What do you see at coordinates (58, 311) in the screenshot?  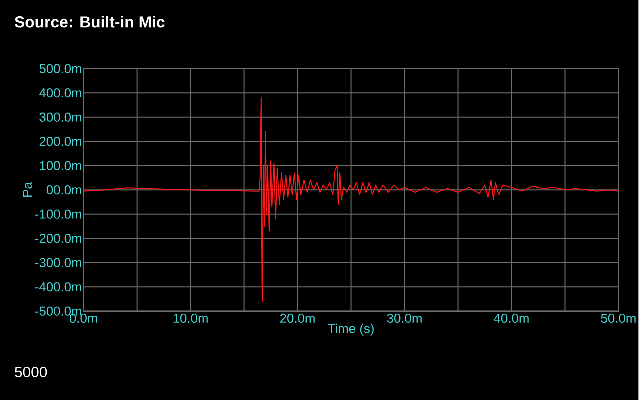 I see `y-tick-label: -500.0m` at bounding box center [58, 311].